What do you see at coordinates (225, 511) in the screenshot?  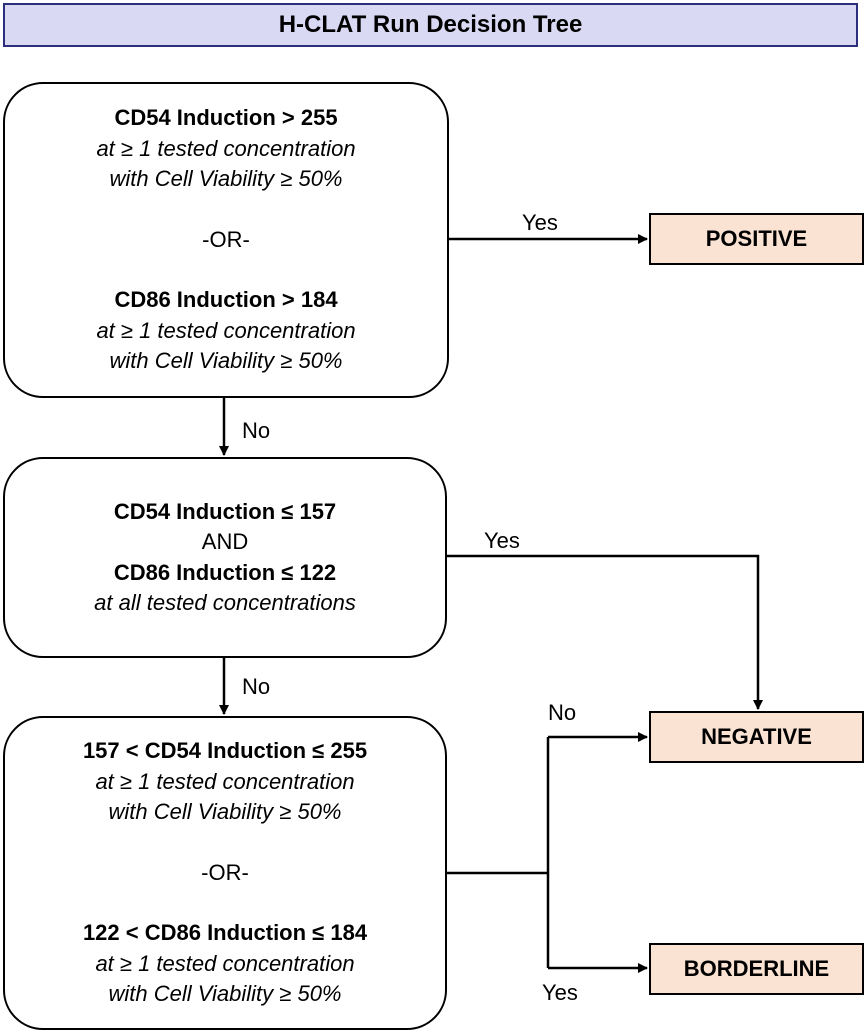 I see `criterion-cd54-low: CD54 Induction ≤ 157` at bounding box center [225, 511].